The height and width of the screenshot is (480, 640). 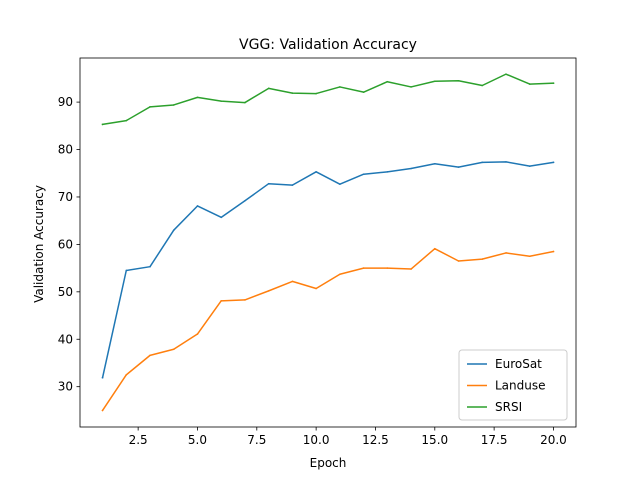 What do you see at coordinates (65, 102) in the screenshot?
I see `y-tick-label: 90` at bounding box center [65, 102].